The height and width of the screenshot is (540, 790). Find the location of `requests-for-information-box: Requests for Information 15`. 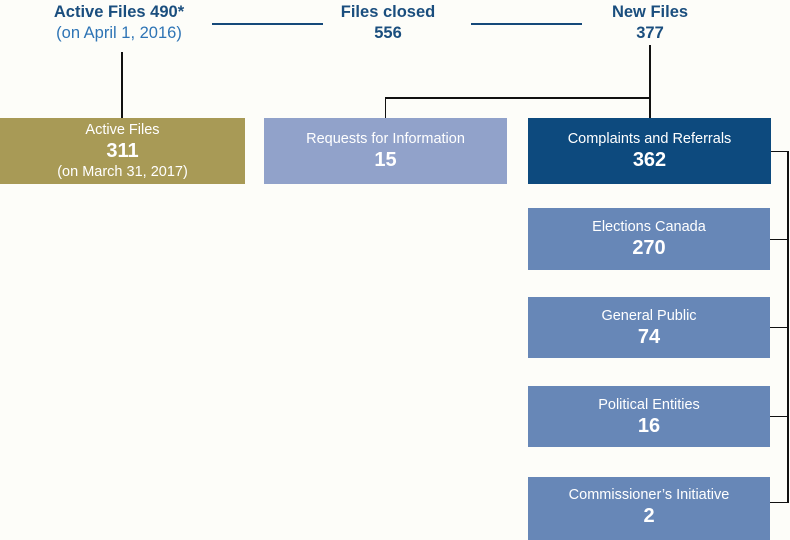

requests-for-information-box: Requests for Information 15 is located at coordinates (385, 151).